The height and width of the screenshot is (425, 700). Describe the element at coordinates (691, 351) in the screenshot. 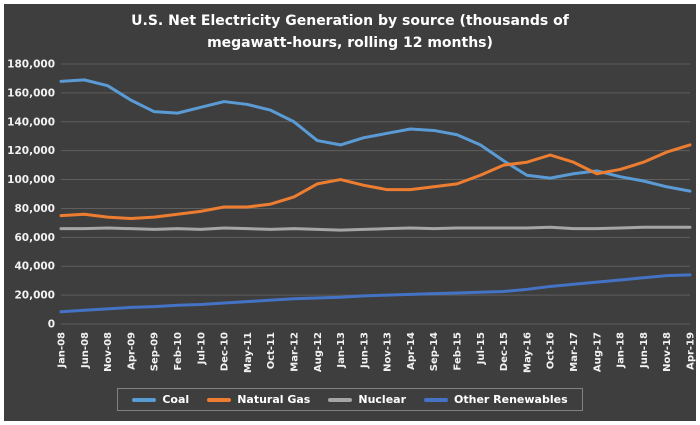

I see `x-axis-tick-label: Apr-19` at that location.